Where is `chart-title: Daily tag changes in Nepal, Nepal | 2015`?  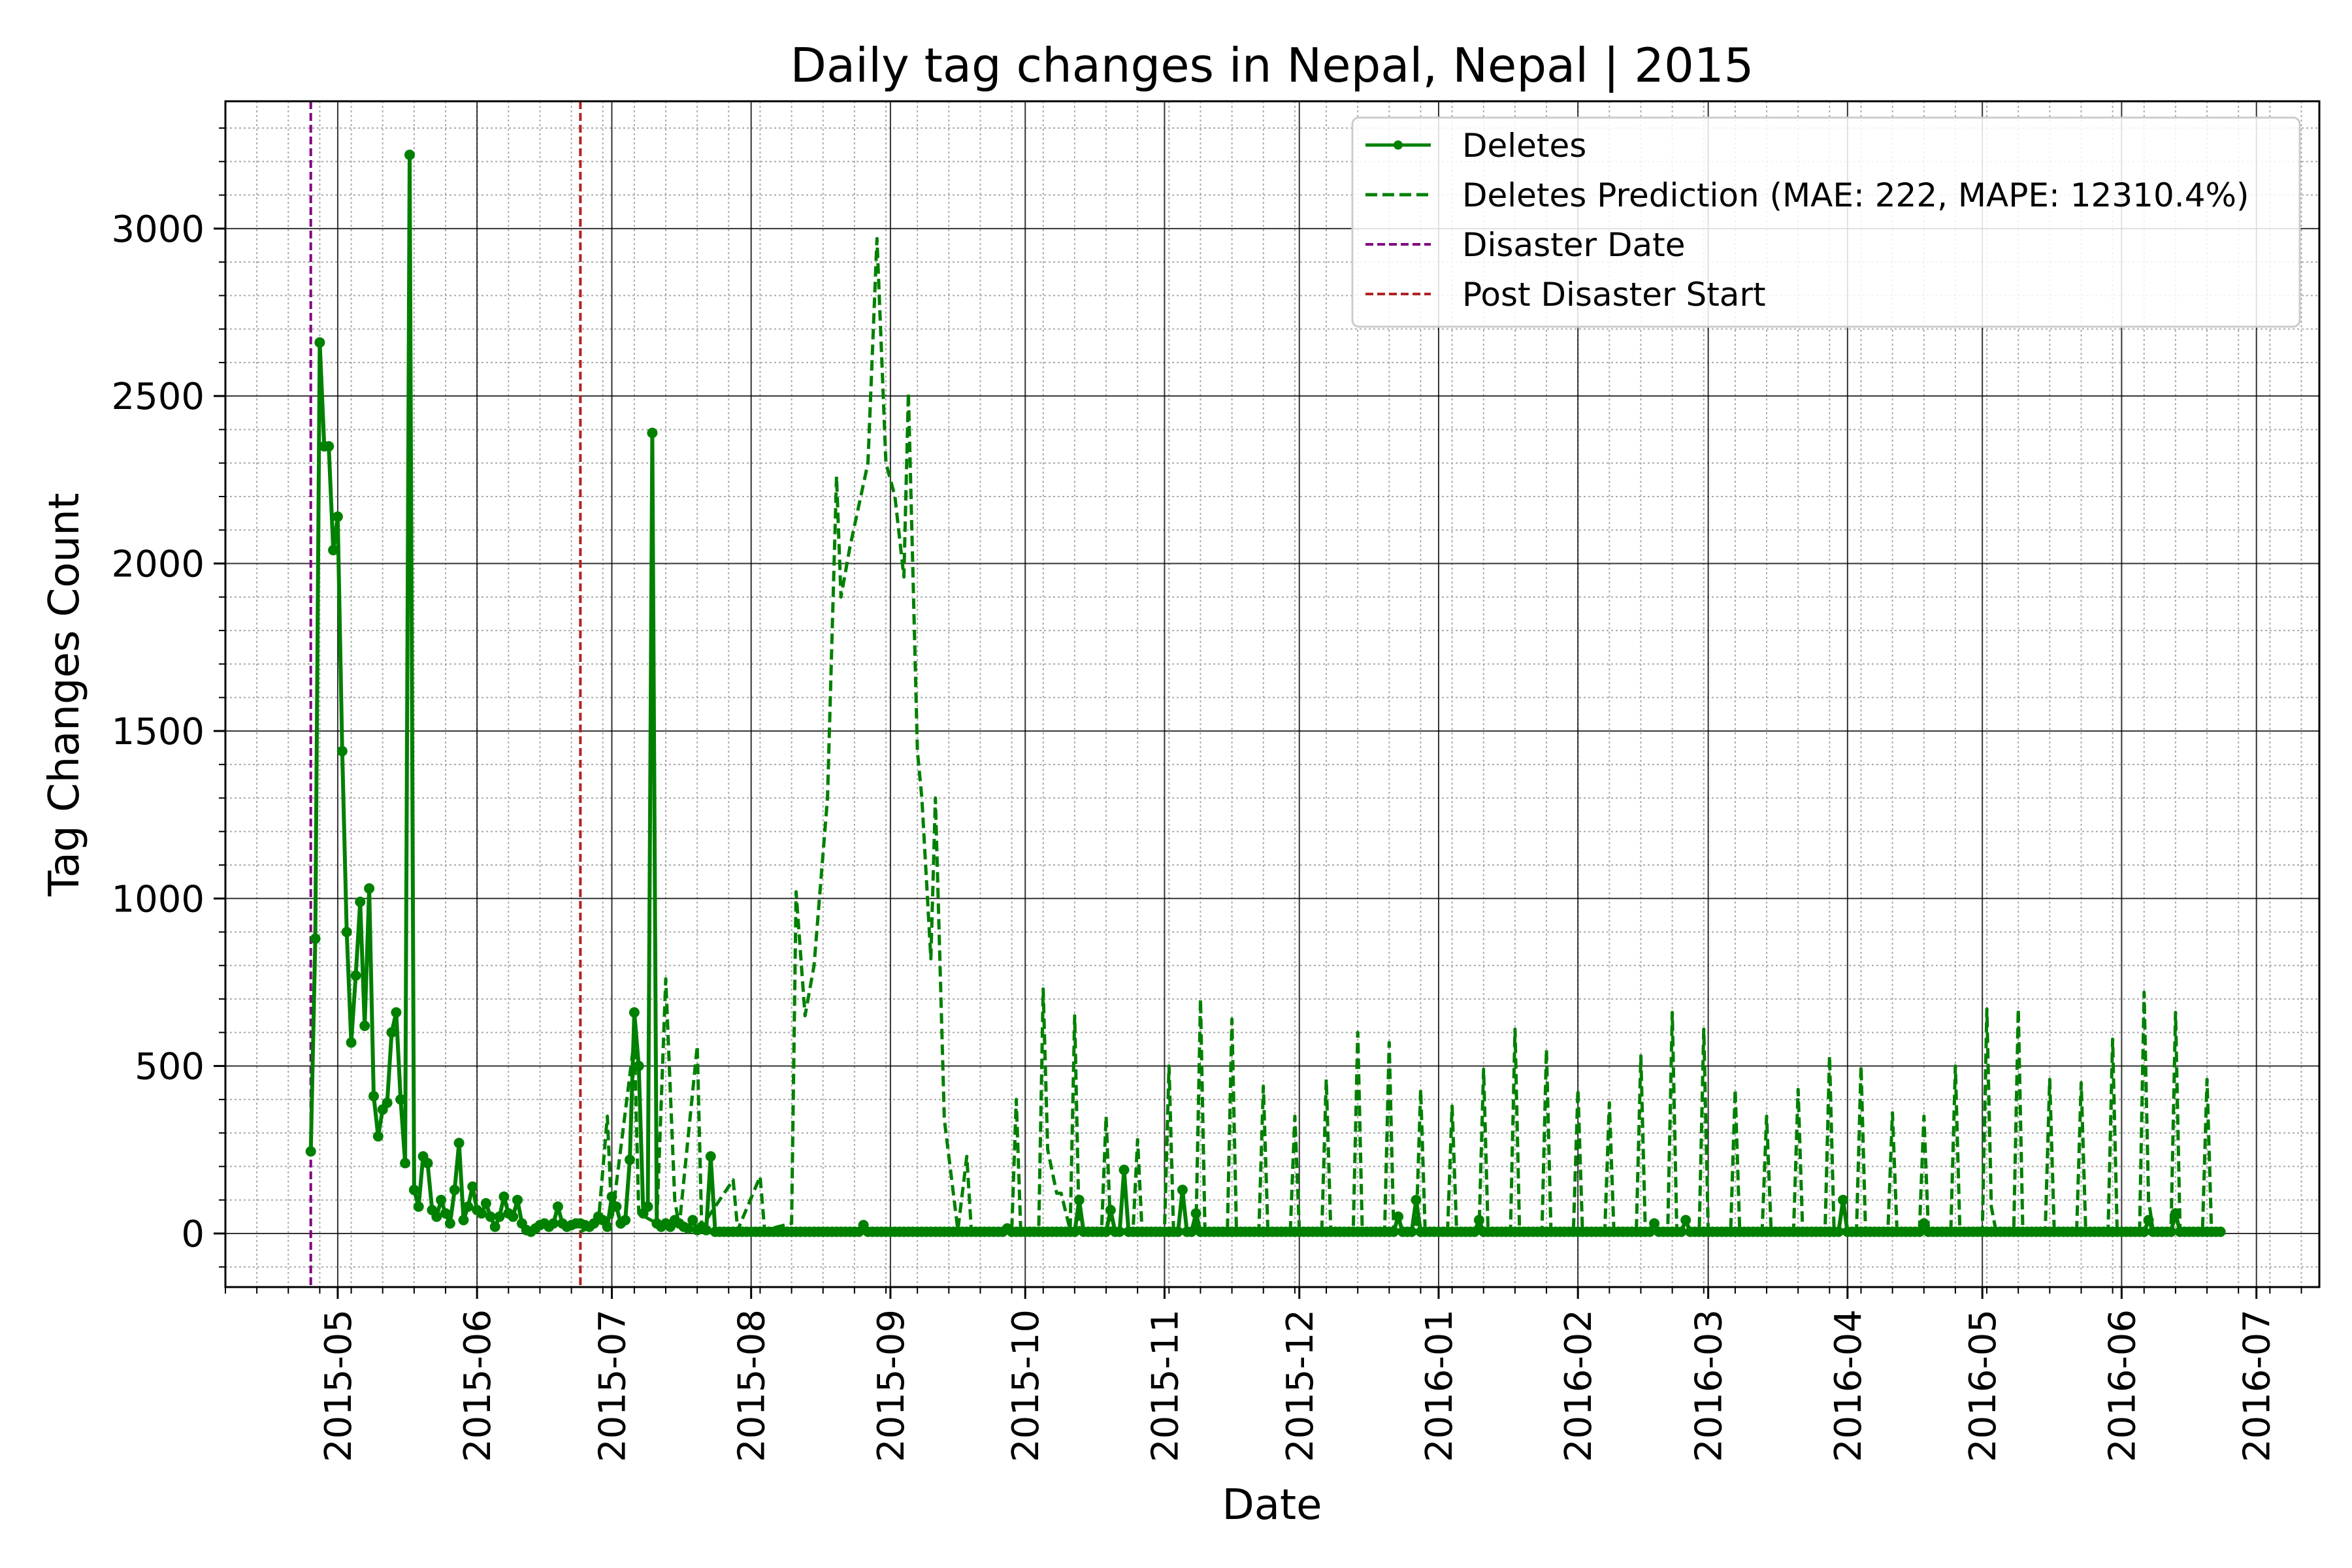
chart-title: Daily tag changes in Nepal, Nepal | 2015 is located at coordinates (1272, 65).